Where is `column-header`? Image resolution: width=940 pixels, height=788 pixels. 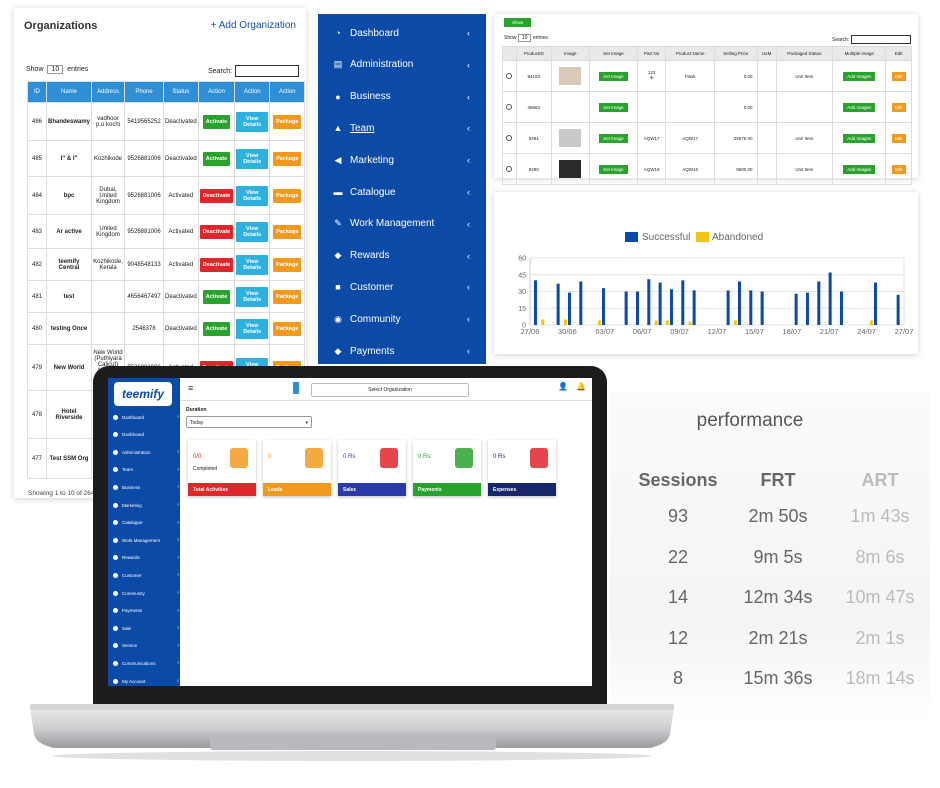 column-header is located at coordinates (509, 53).